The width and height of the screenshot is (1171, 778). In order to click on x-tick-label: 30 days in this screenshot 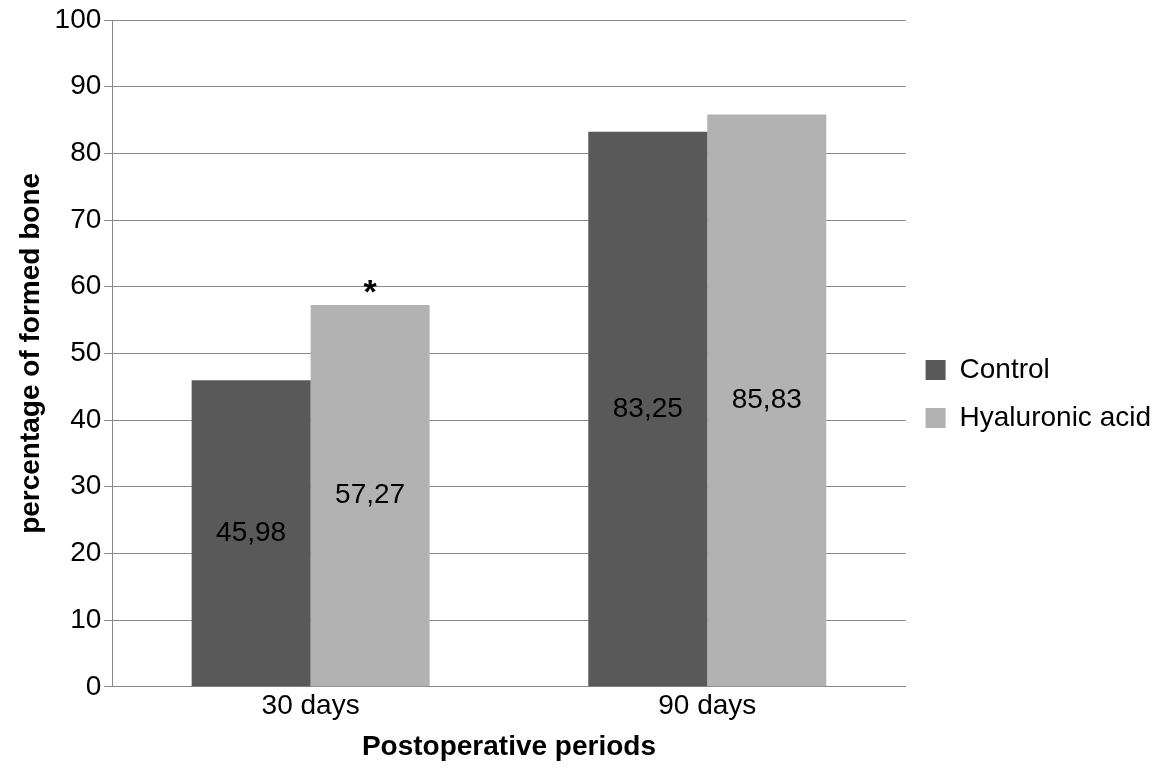, I will do `click(310, 705)`.